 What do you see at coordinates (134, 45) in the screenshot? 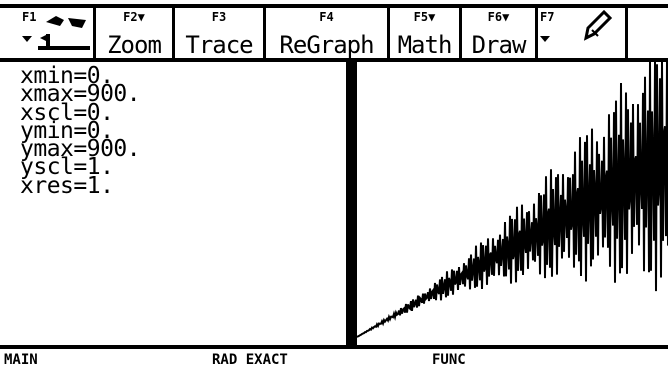
I see `zoom-label: Zoom` at bounding box center [134, 45].